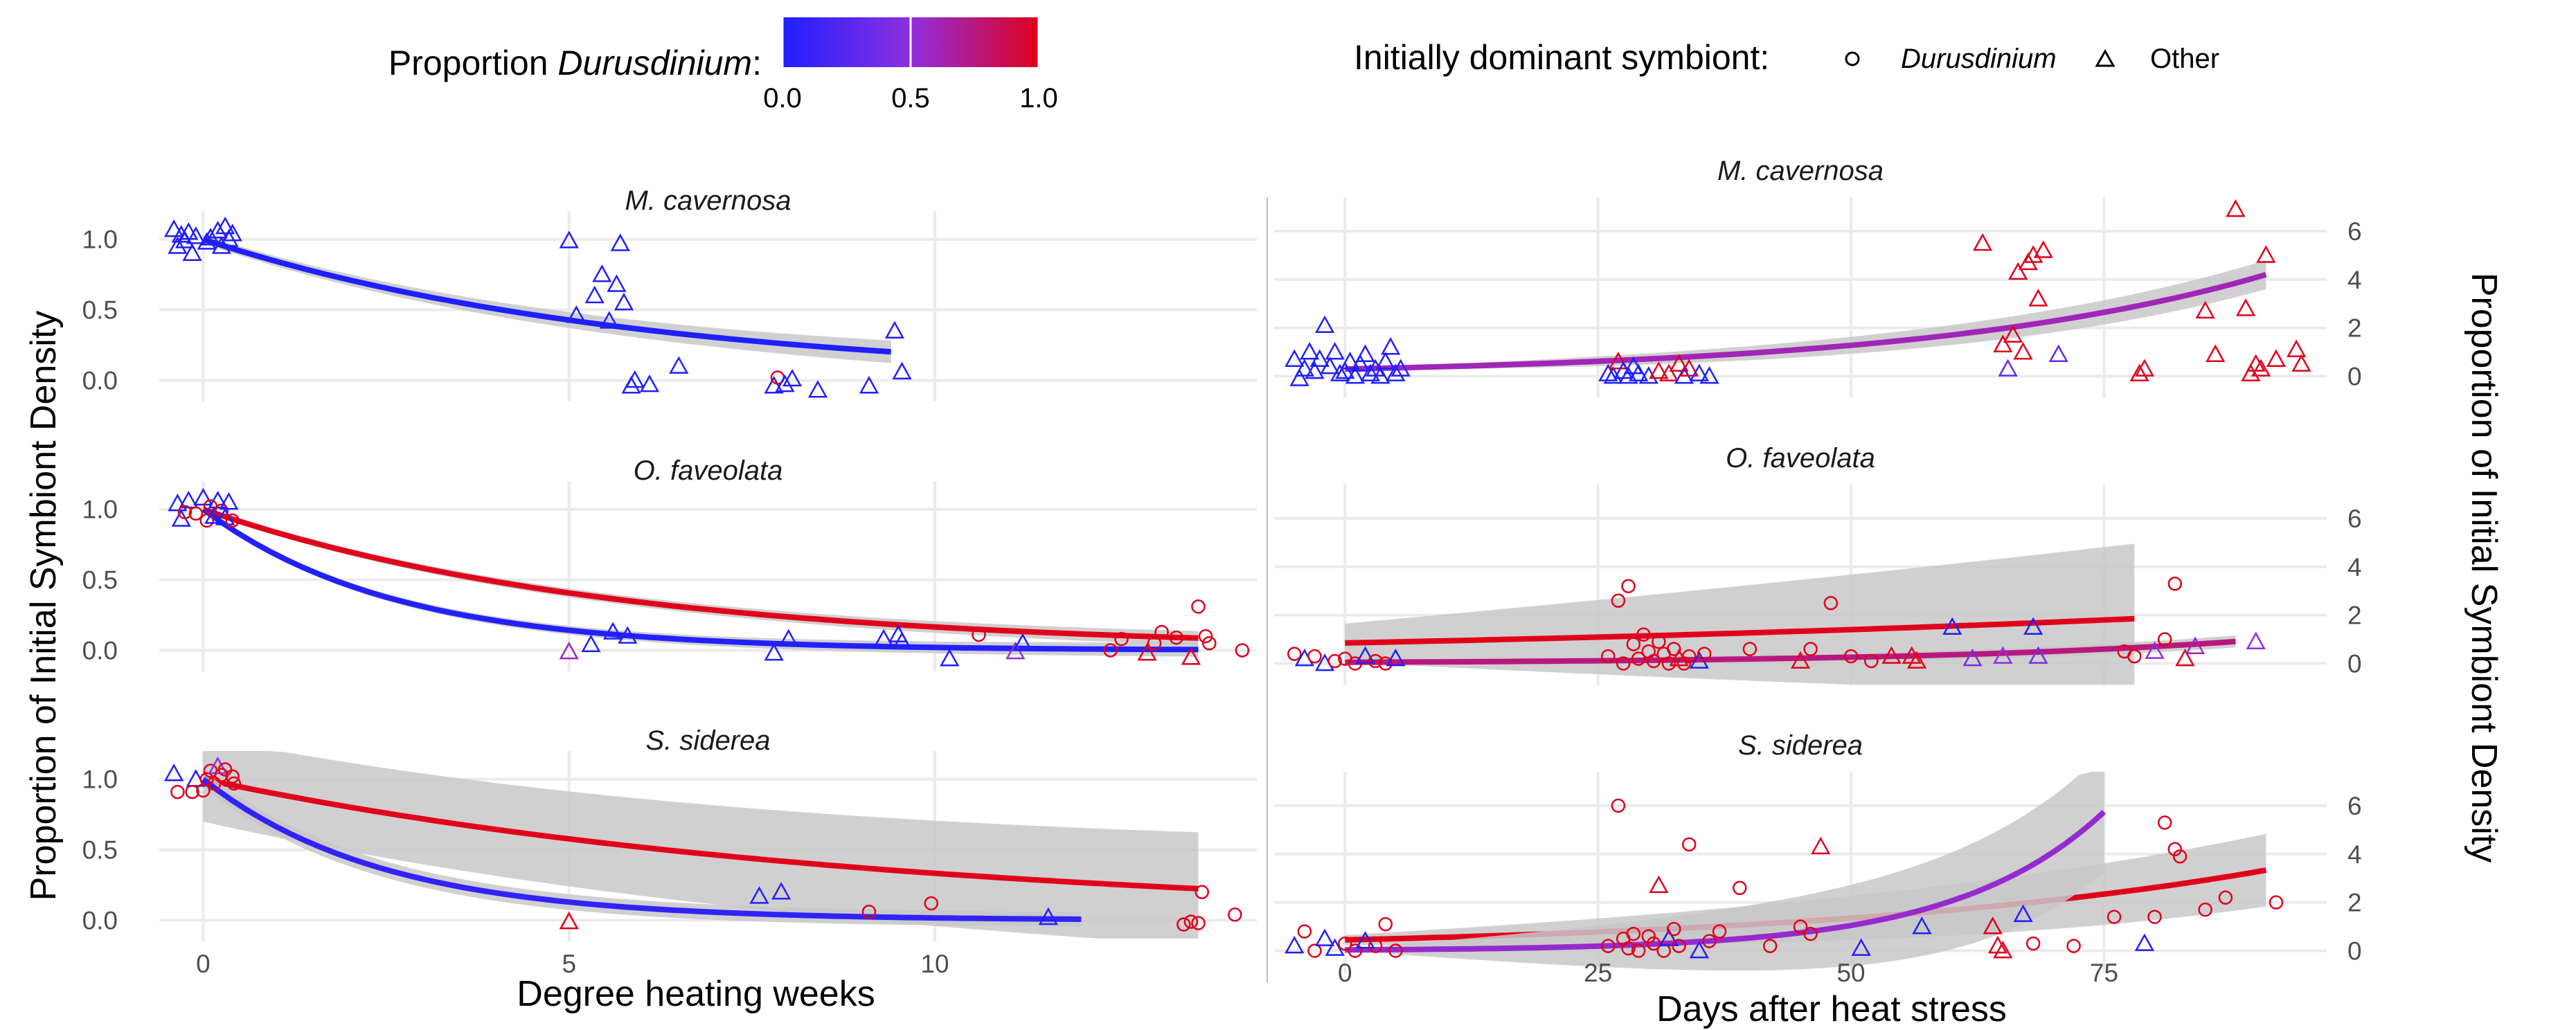 The width and height of the screenshot is (2576, 1030). I want to click on shape-legend-title: Initially dominant symbiont:, so click(1561, 58).